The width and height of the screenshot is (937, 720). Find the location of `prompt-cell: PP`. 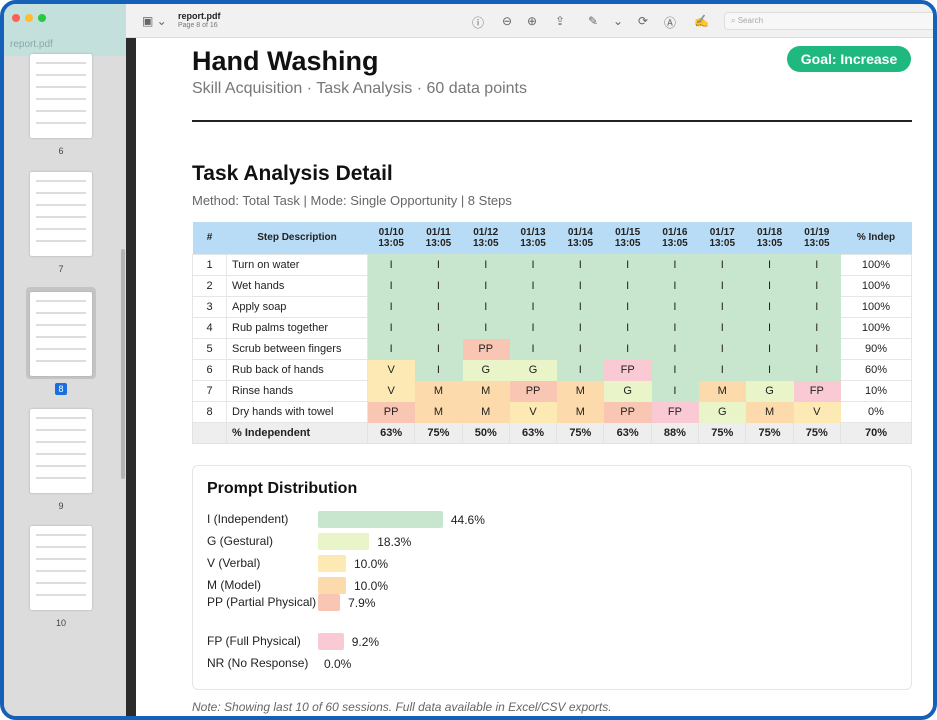

prompt-cell: PP is located at coordinates (533, 390).